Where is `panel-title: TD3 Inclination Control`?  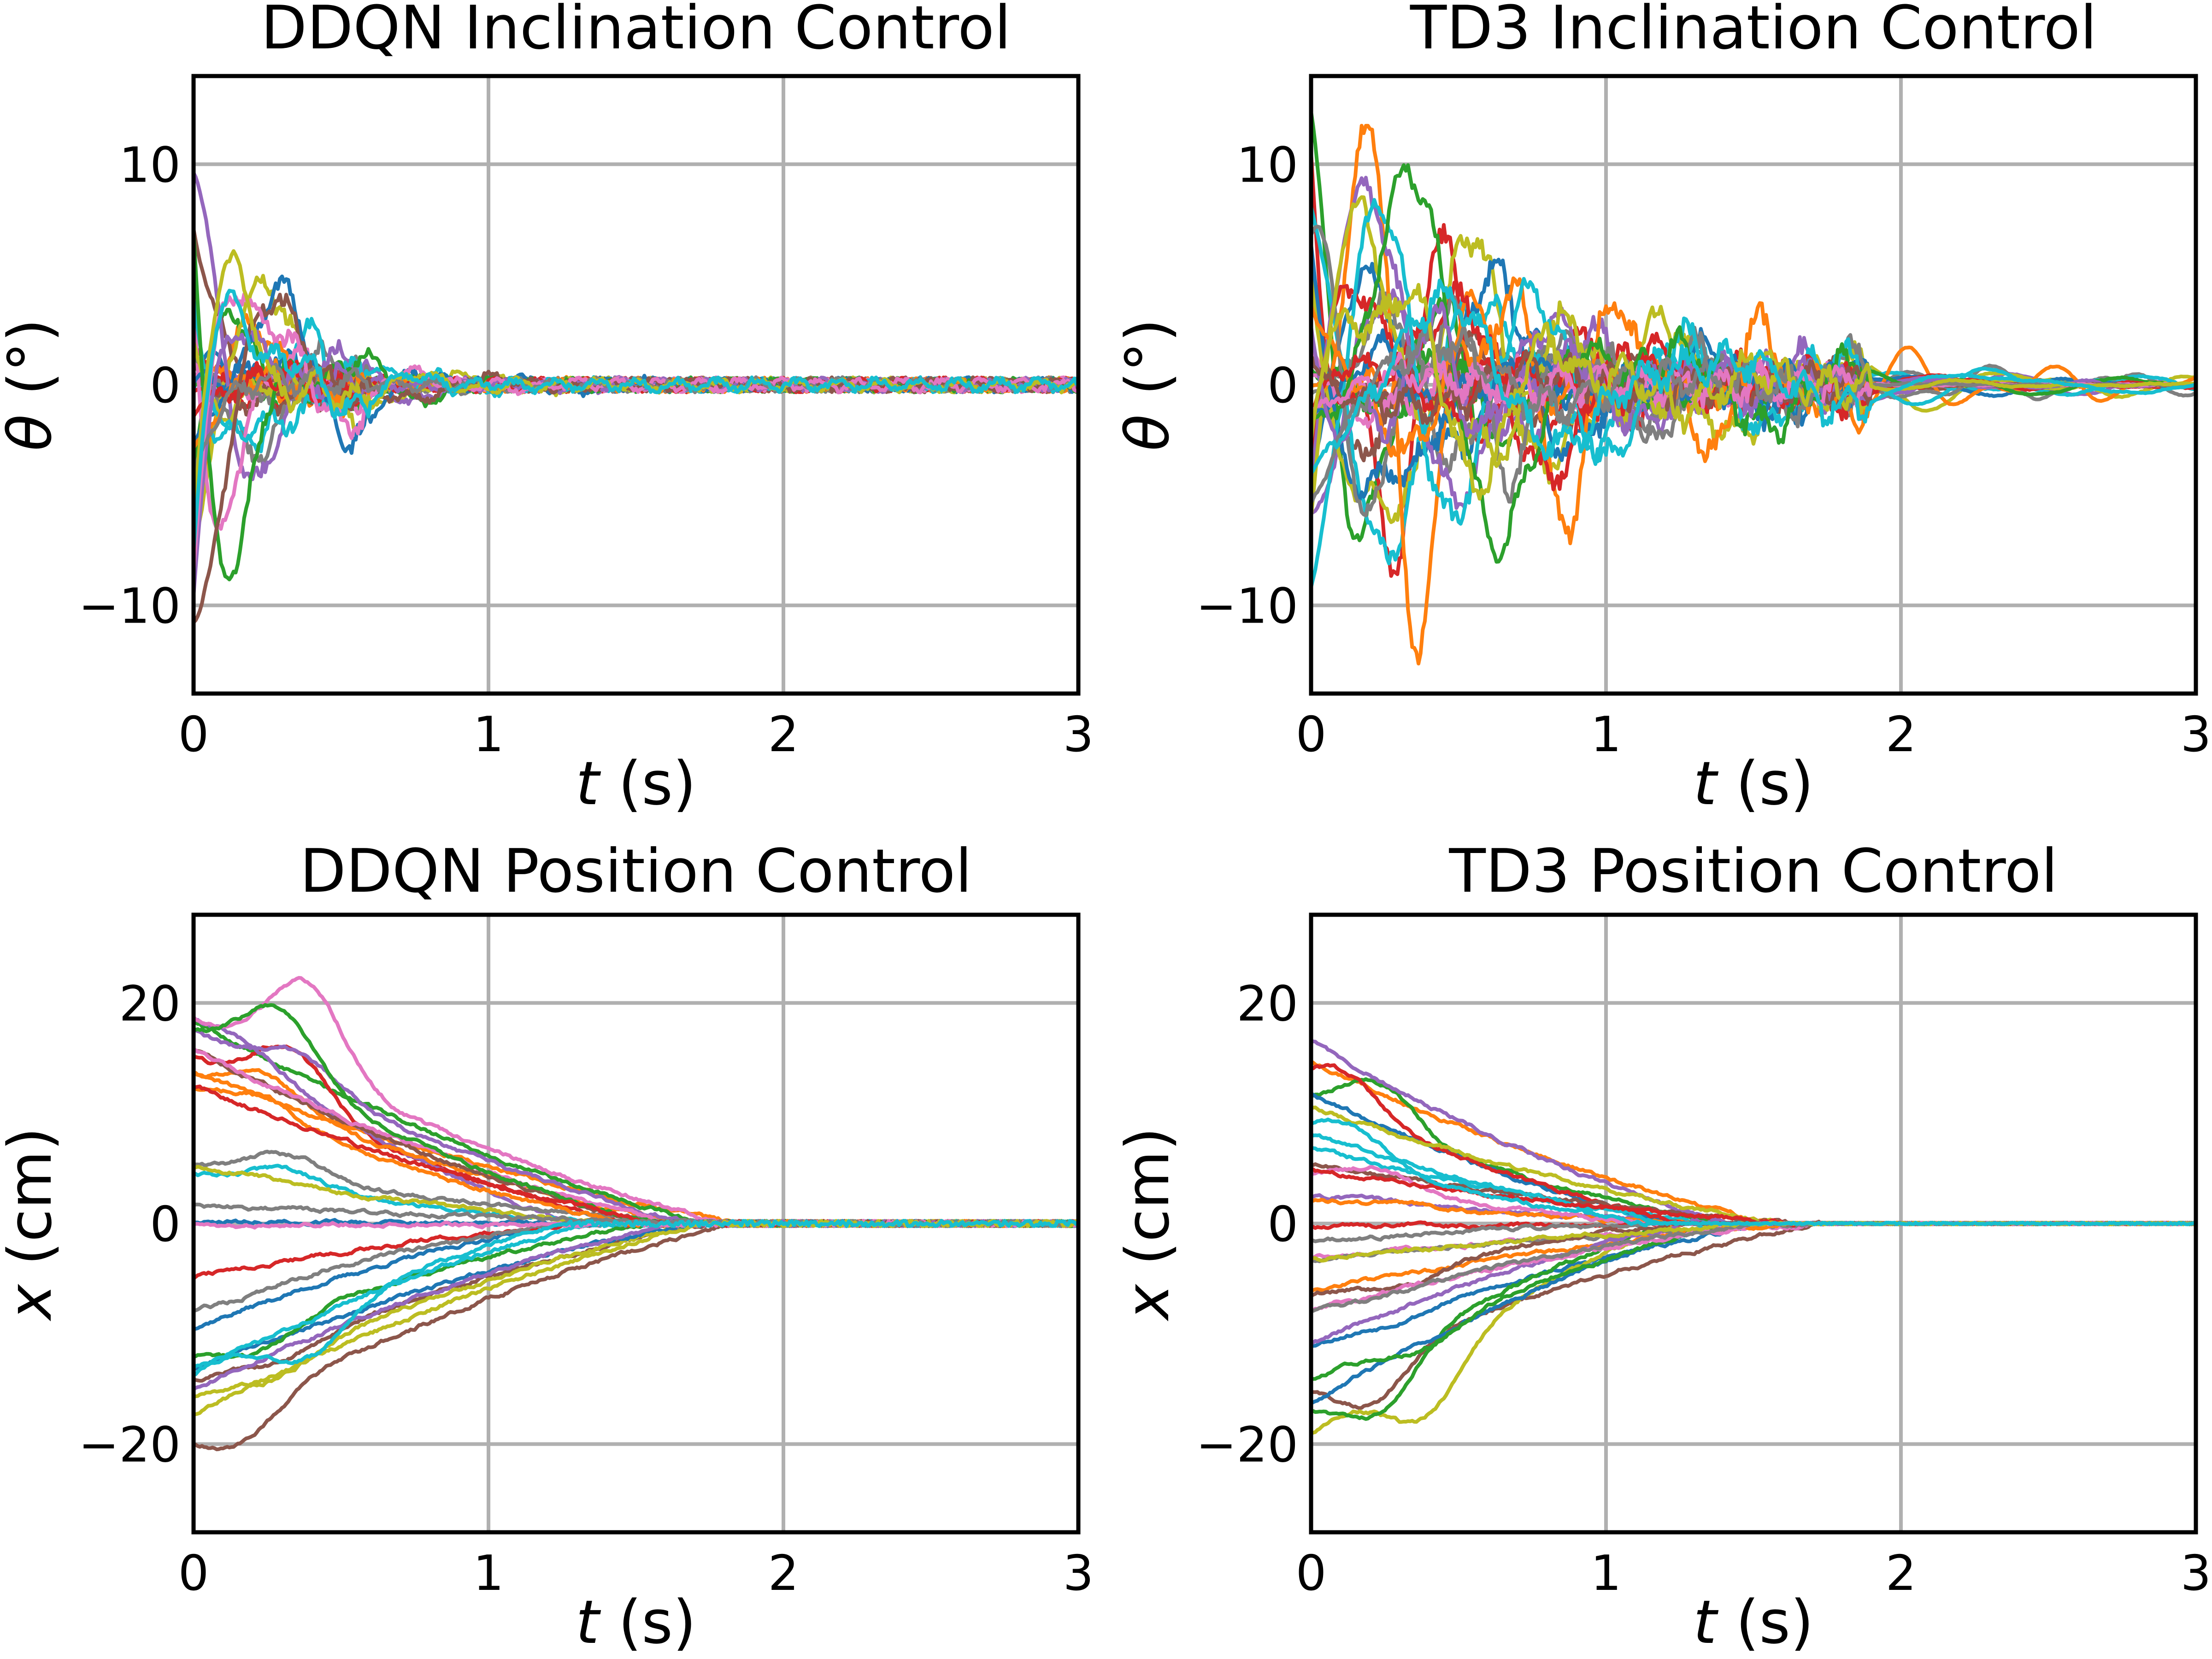
panel-title: TD3 Inclination Control is located at coordinates (1753, 31).